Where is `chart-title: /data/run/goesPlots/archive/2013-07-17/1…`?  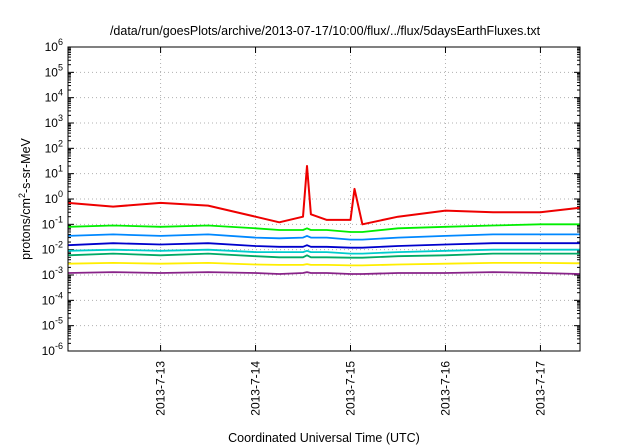 chart-title: /data/run/goesPlots/archive/2013-07-17/1… is located at coordinates (325, 31).